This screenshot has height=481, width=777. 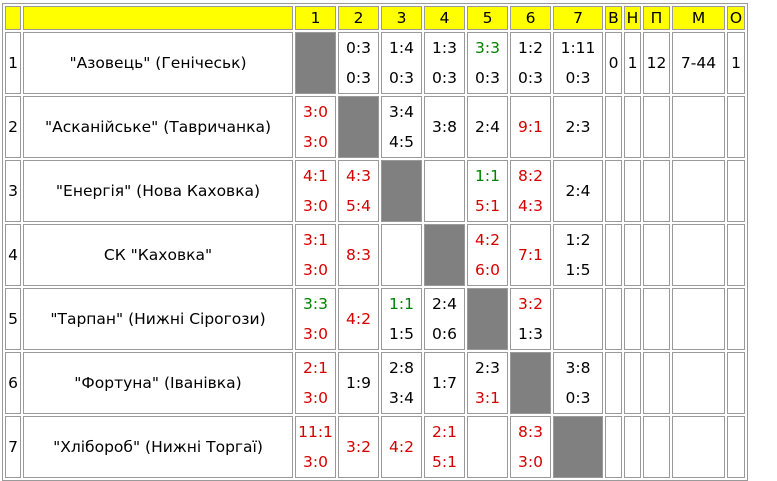 What do you see at coordinates (401, 18) in the screenshot?
I see `header-col-3: 3` at bounding box center [401, 18].